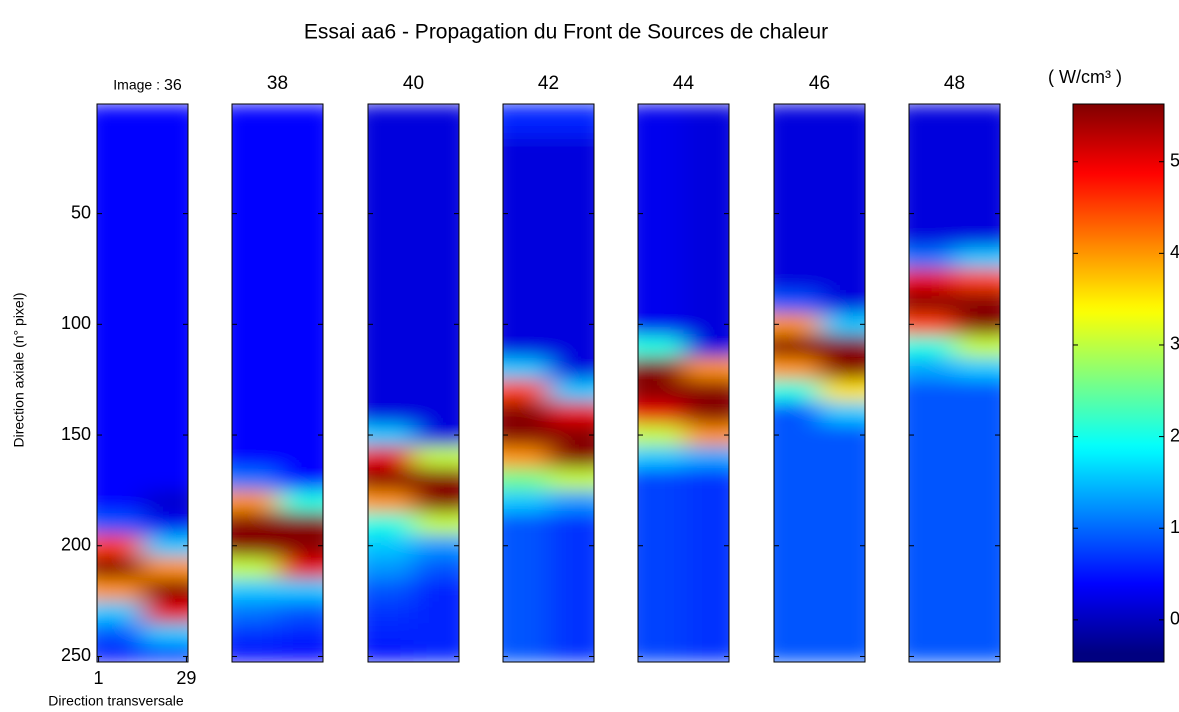  I want to click on colorbar-label: ( W/cm³ ), so click(1085, 77).